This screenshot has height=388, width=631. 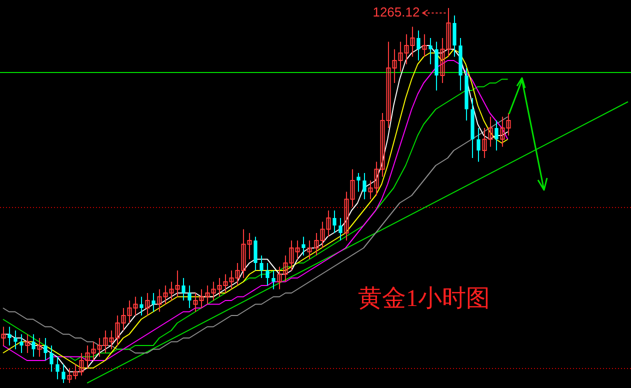 What do you see at coordinates (396, 12) in the screenshot?
I see `annotation: 1265.12` at bounding box center [396, 12].